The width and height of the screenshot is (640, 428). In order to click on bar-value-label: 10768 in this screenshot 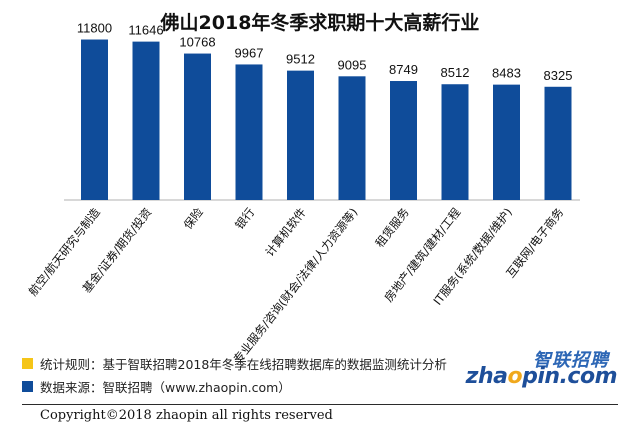, I will do `click(197, 42)`.